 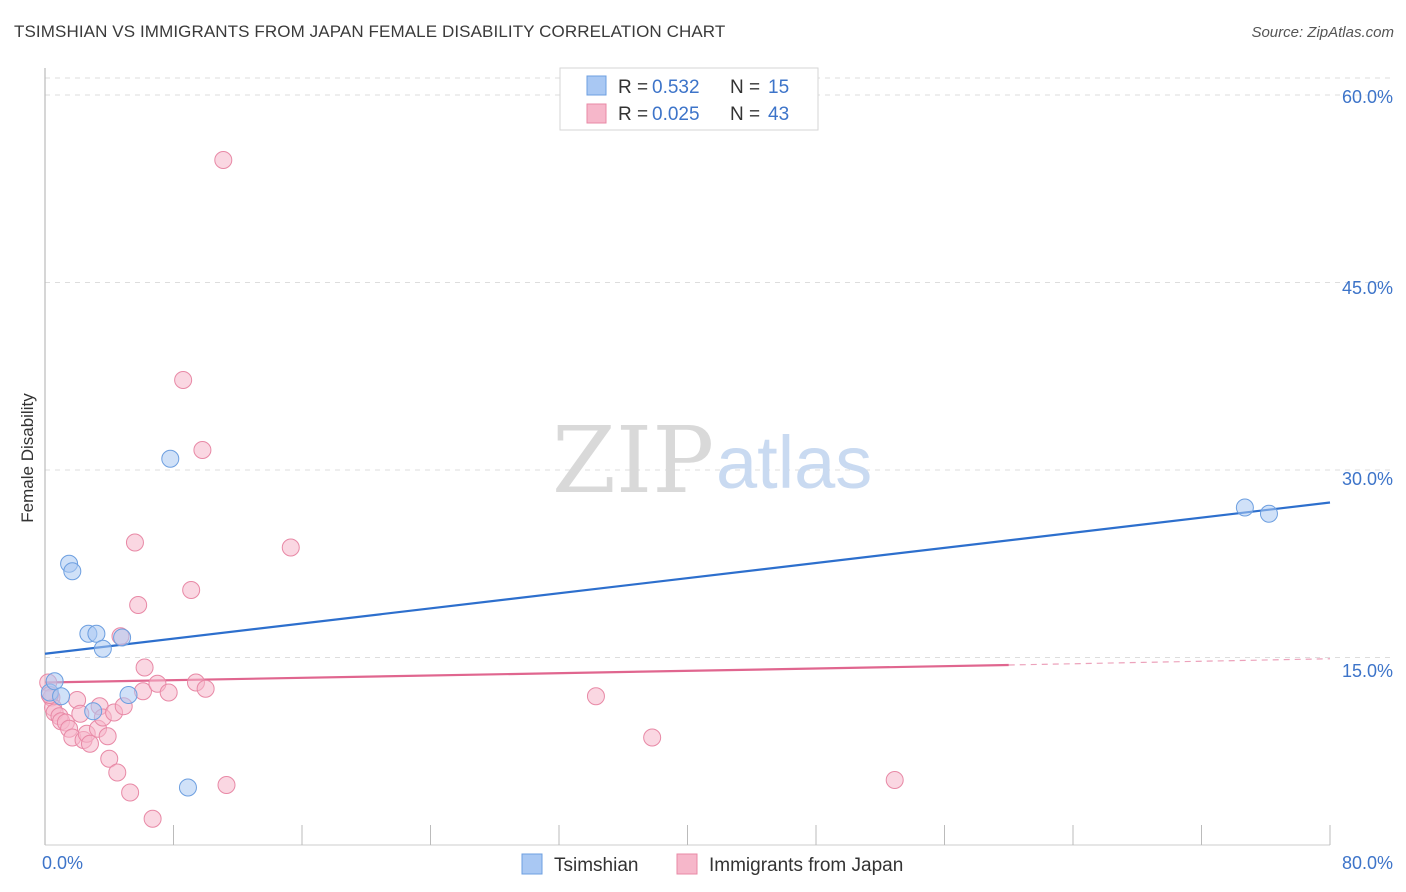 What do you see at coordinates (778, 114) in the screenshot?
I see `stats-n-value-japan: 43` at bounding box center [778, 114].